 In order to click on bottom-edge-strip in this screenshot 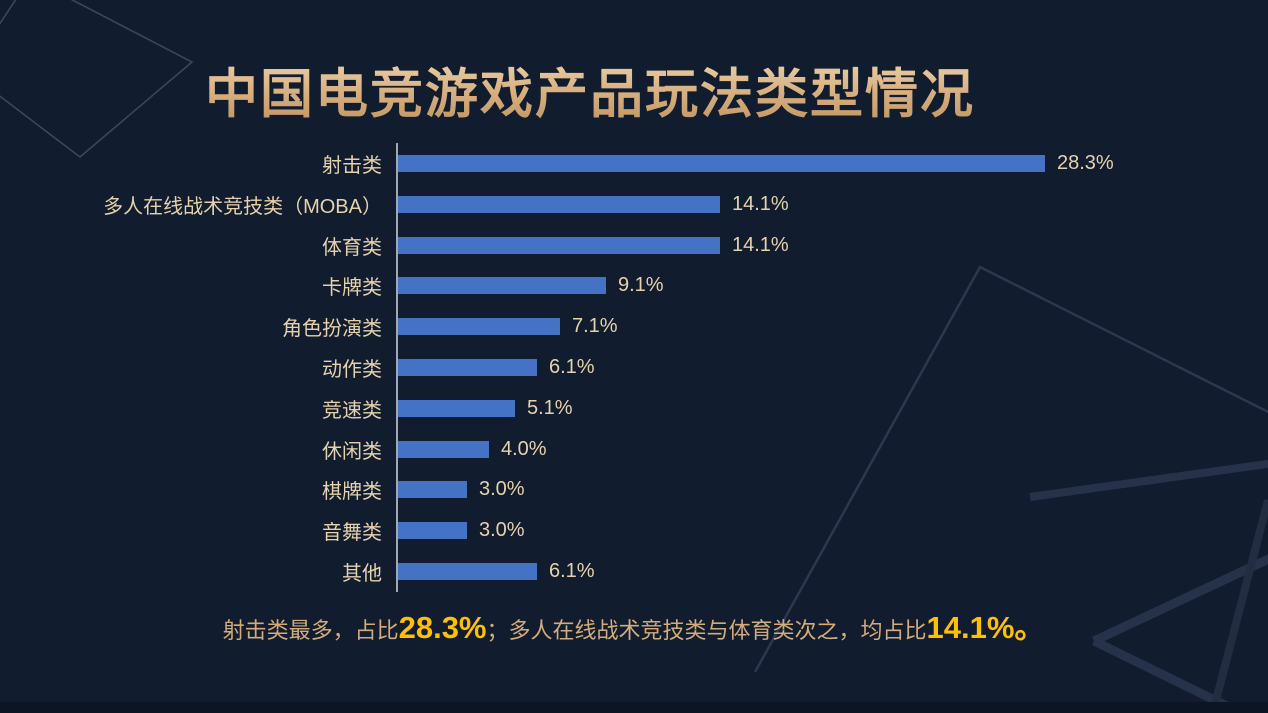, I will do `click(634, 707)`.